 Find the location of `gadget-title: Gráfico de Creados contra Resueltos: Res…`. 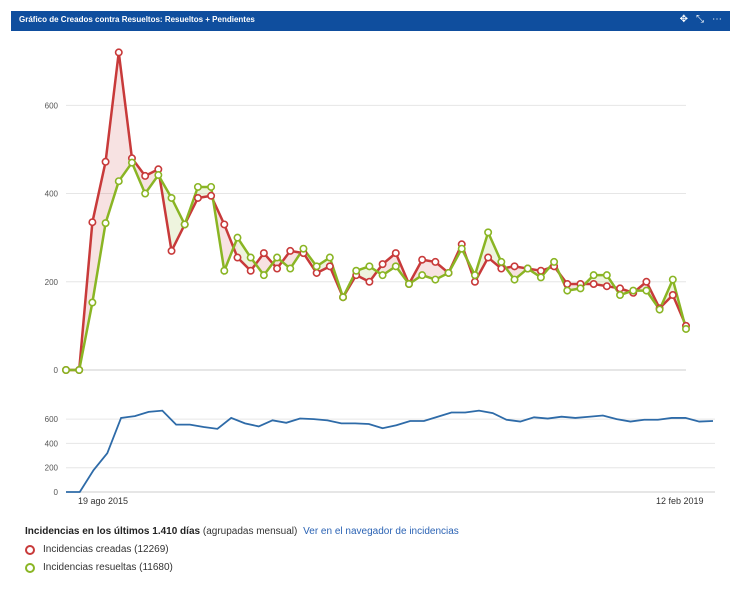

gadget-title: Gráfico de Creados contra Resueltos: Res… is located at coordinates (137, 19).